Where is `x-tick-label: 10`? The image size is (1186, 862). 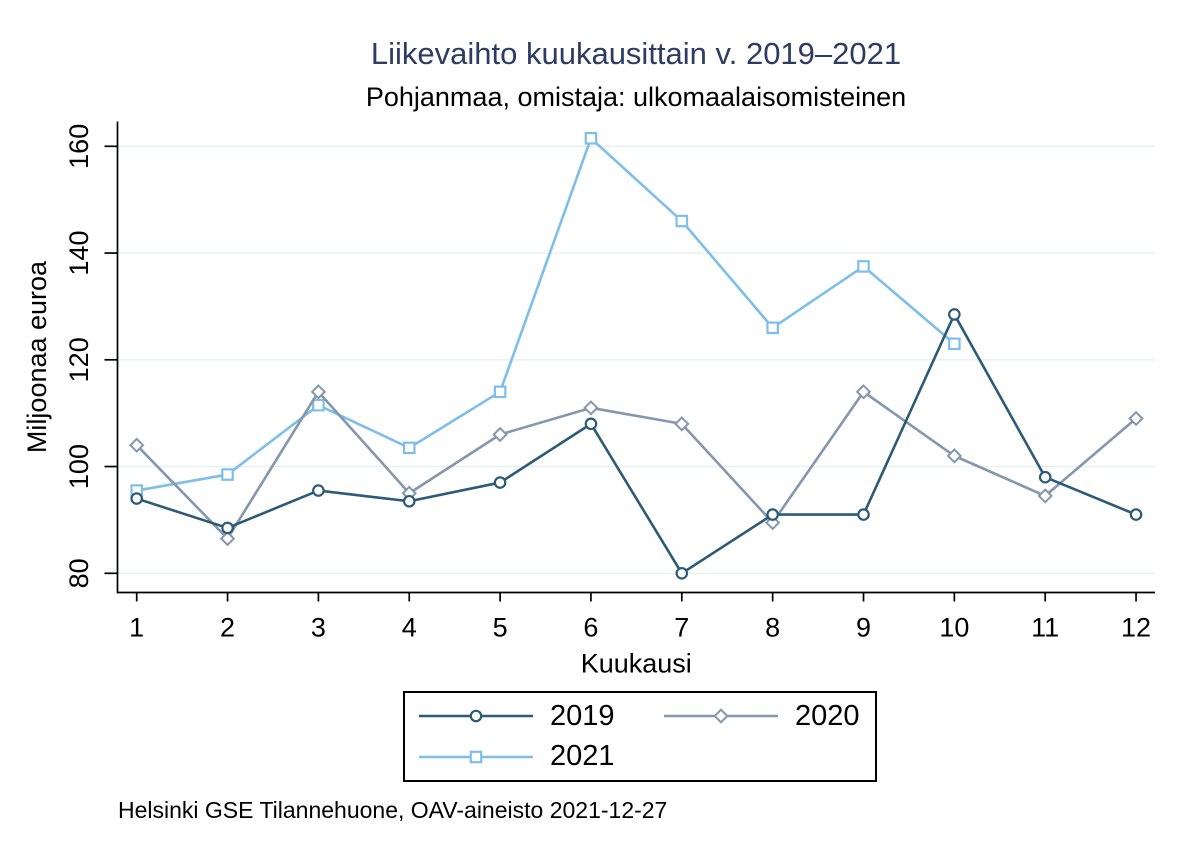 x-tick-label: 10 is located at coordinates (954, 628).